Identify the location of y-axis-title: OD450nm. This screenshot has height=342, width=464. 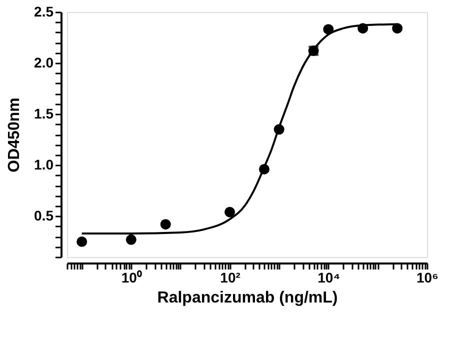
(15, 135).